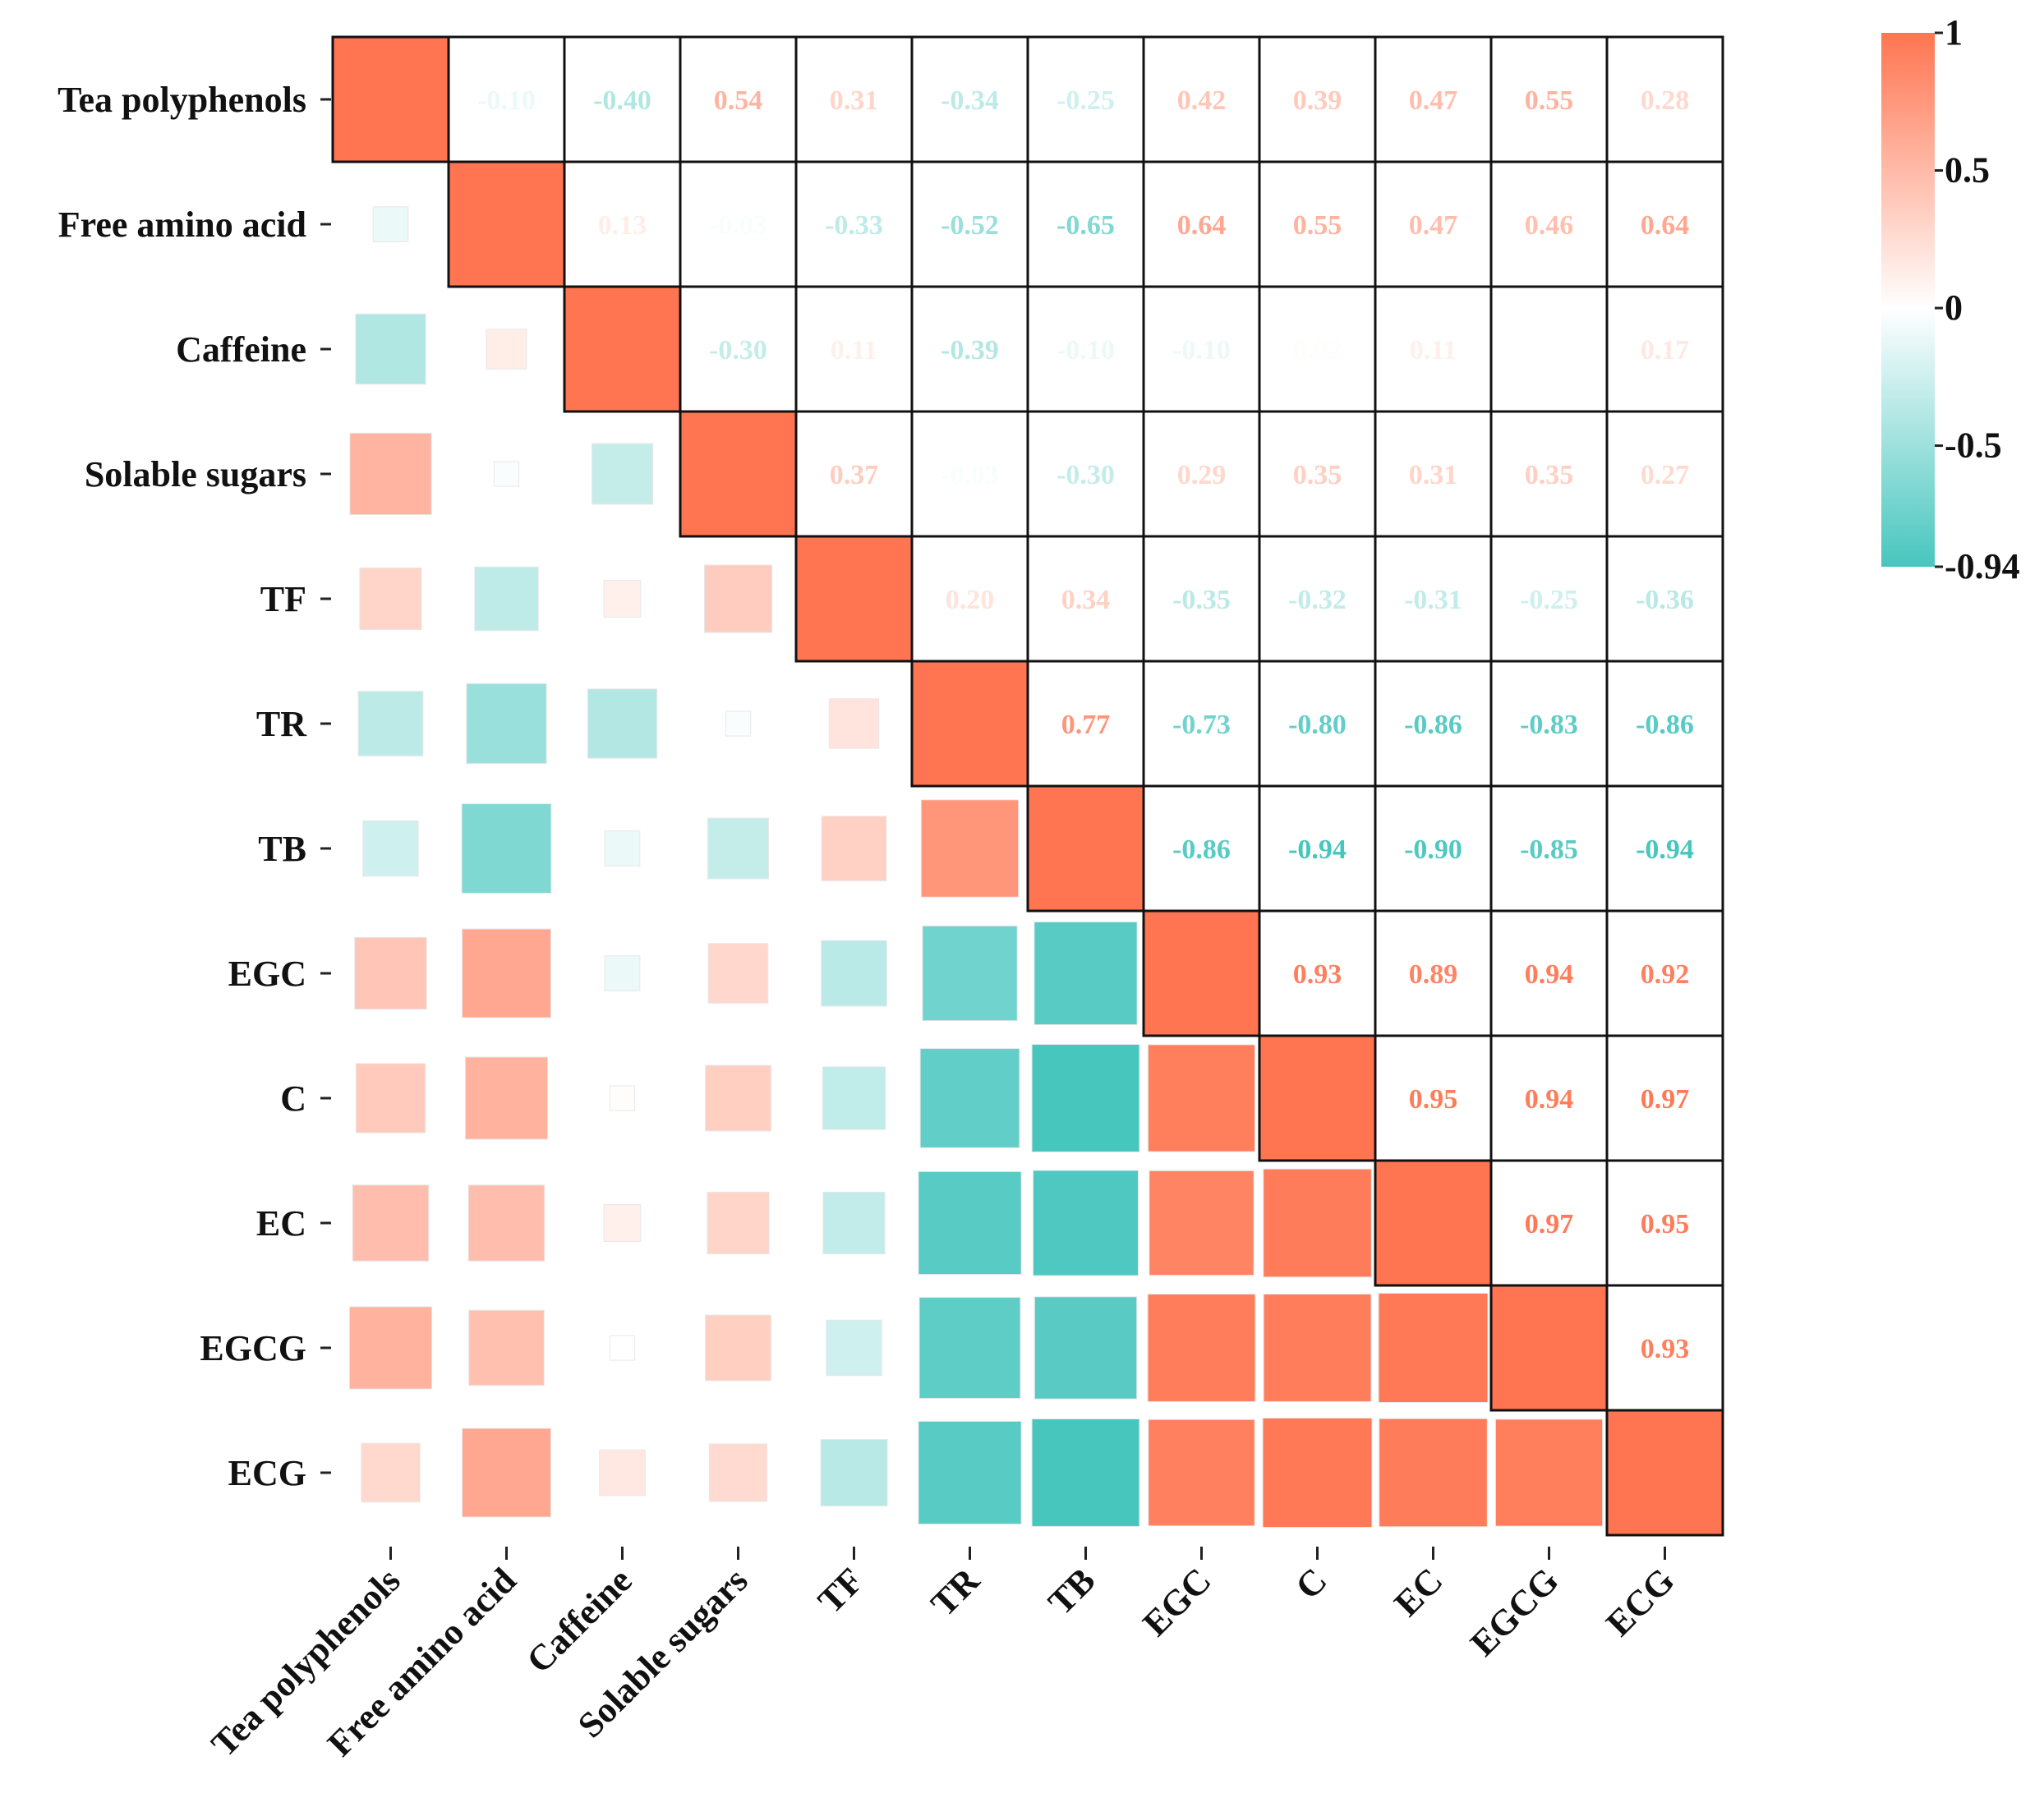  What do you see at coordinates (738, 1098) in the screenshot?
I see `lower-square-c-vs-solable-sugars` at bounding box center [738, 1098].